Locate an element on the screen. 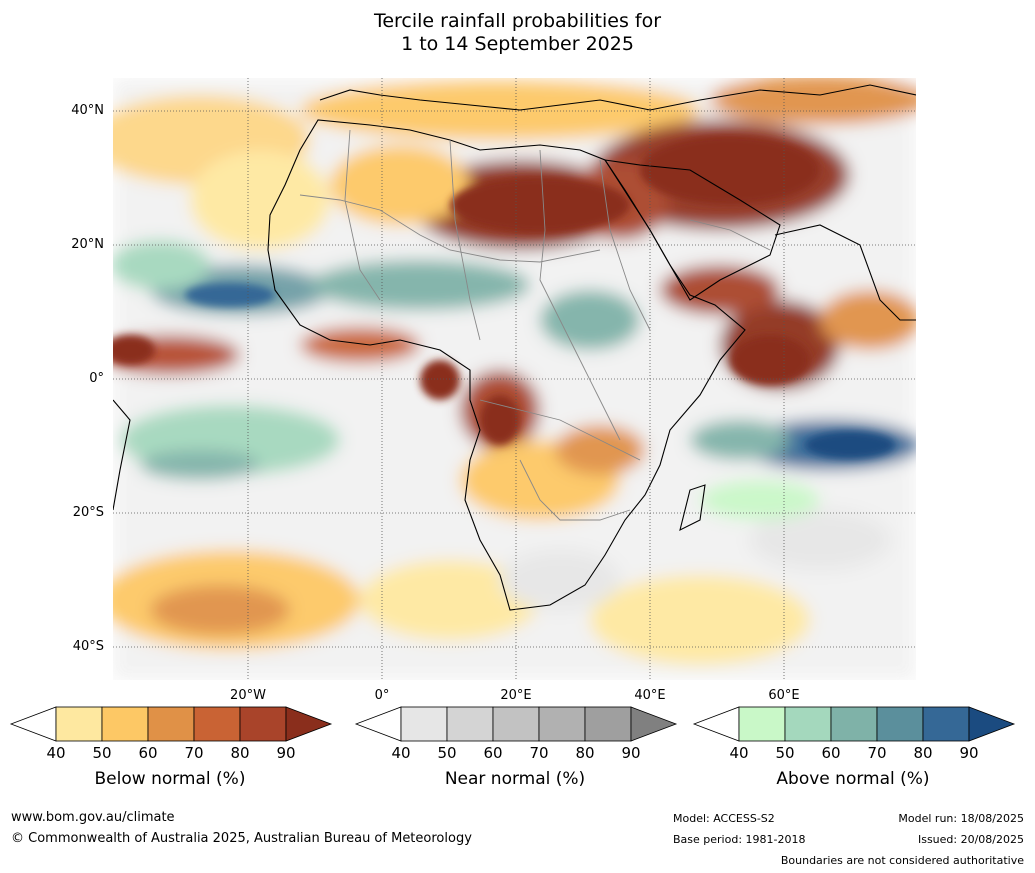 This screenshot has height=873, width=1035. lon-label-20w: 20°W is located at coordinates (248, 695).